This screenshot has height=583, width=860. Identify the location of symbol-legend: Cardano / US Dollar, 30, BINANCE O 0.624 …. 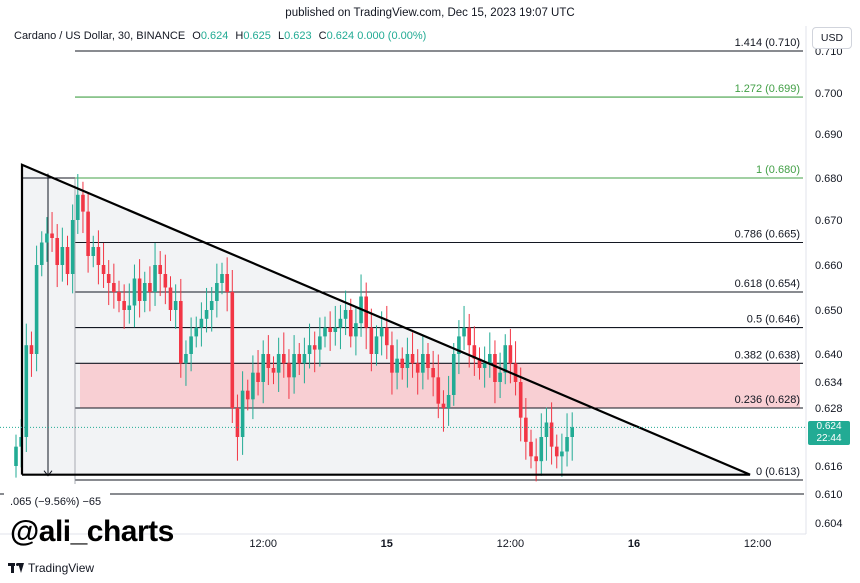
(220, 36).